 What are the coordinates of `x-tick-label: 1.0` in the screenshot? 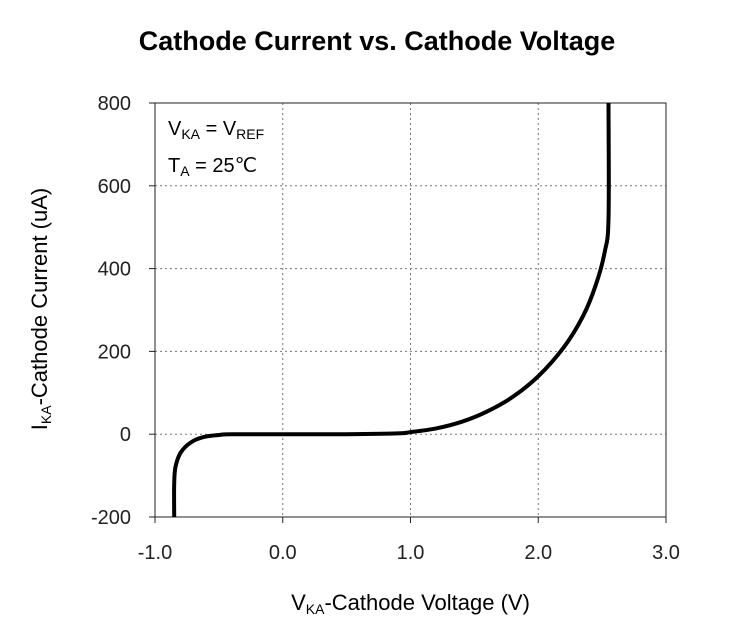 It's located at (411, 553).